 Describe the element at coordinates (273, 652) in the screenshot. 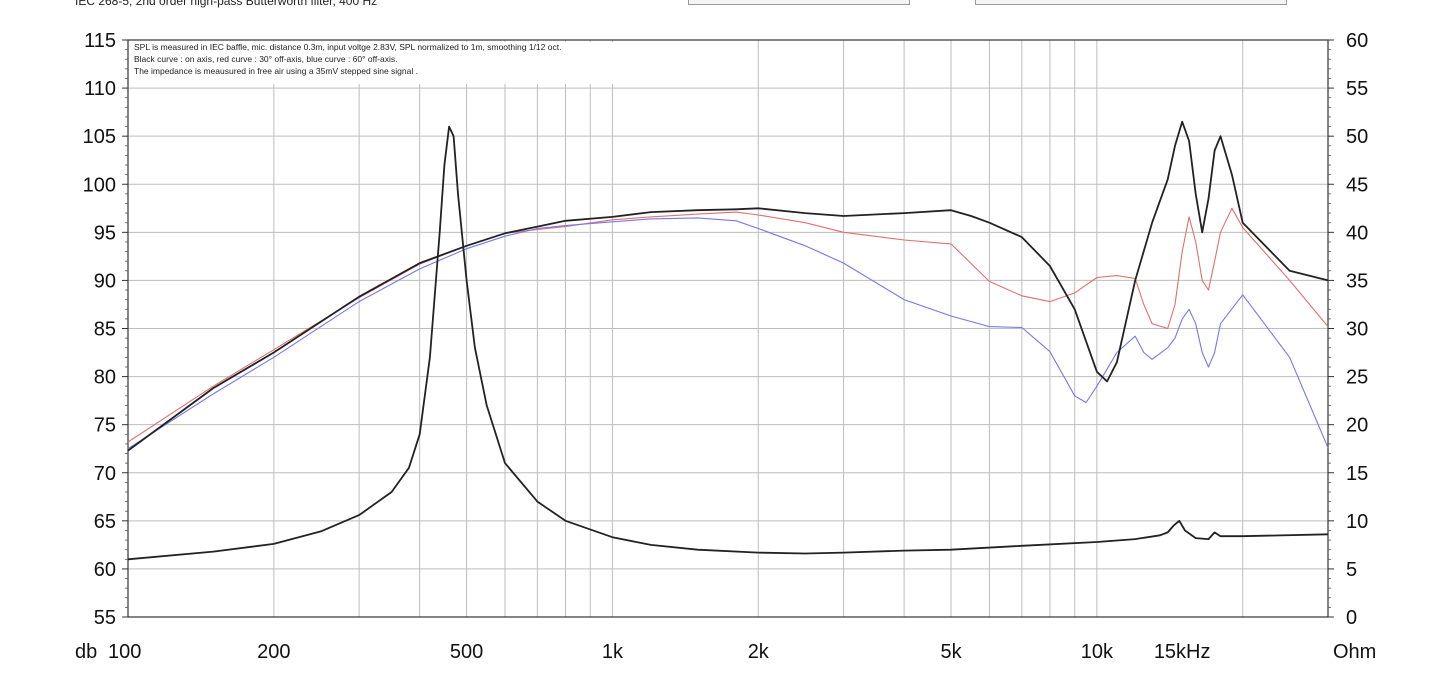

I see `x-tick-label: 200` at that location.